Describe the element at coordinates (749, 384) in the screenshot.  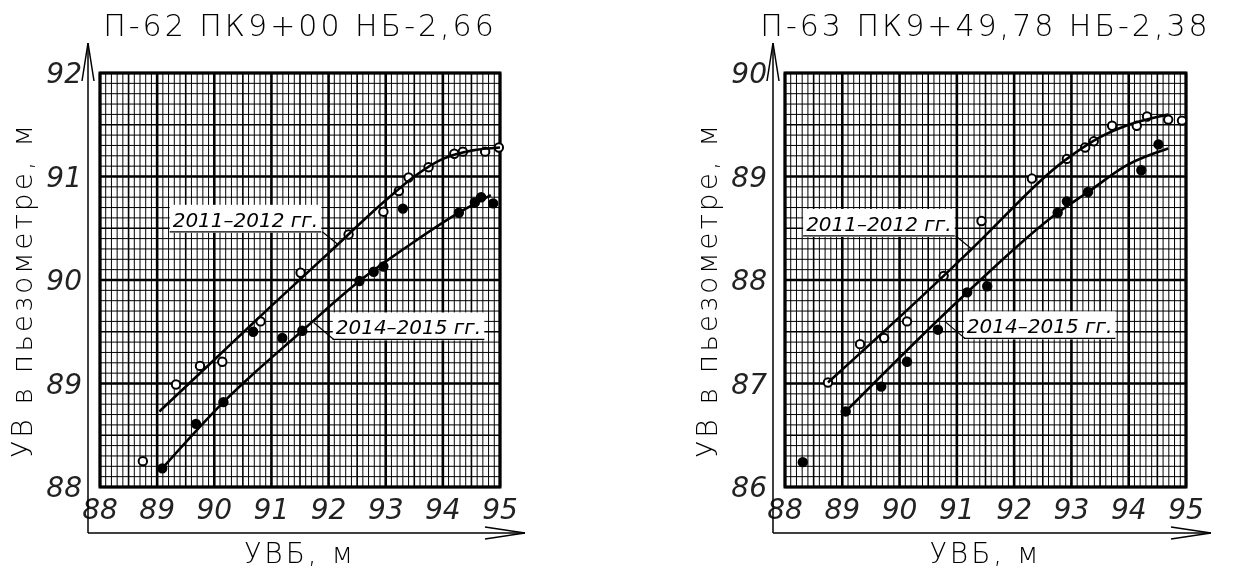
I see `y-tick-label: 87` at that location.